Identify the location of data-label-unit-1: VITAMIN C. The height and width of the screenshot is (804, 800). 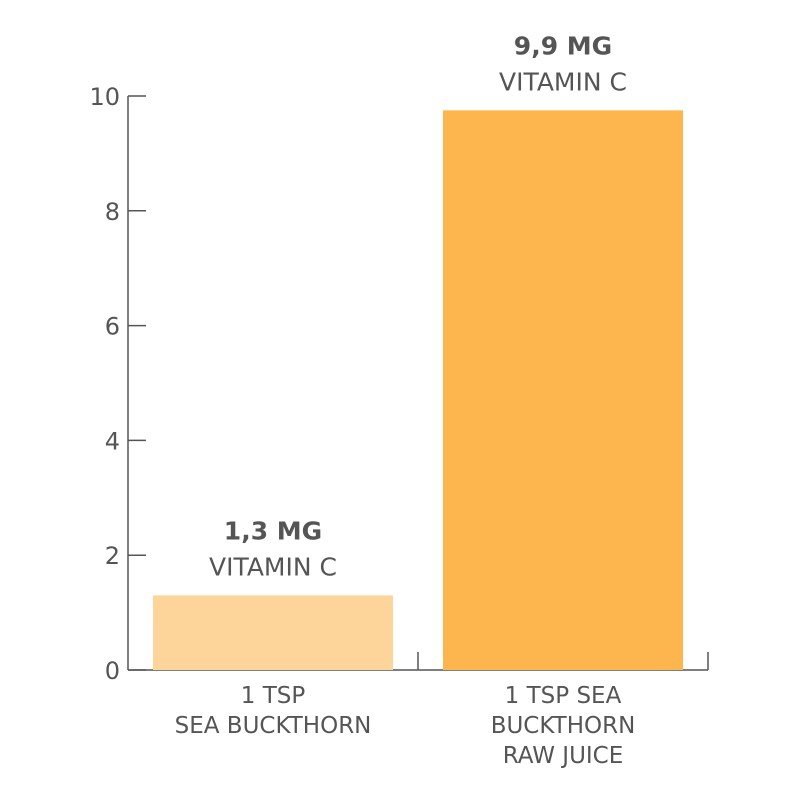
(273, 566).